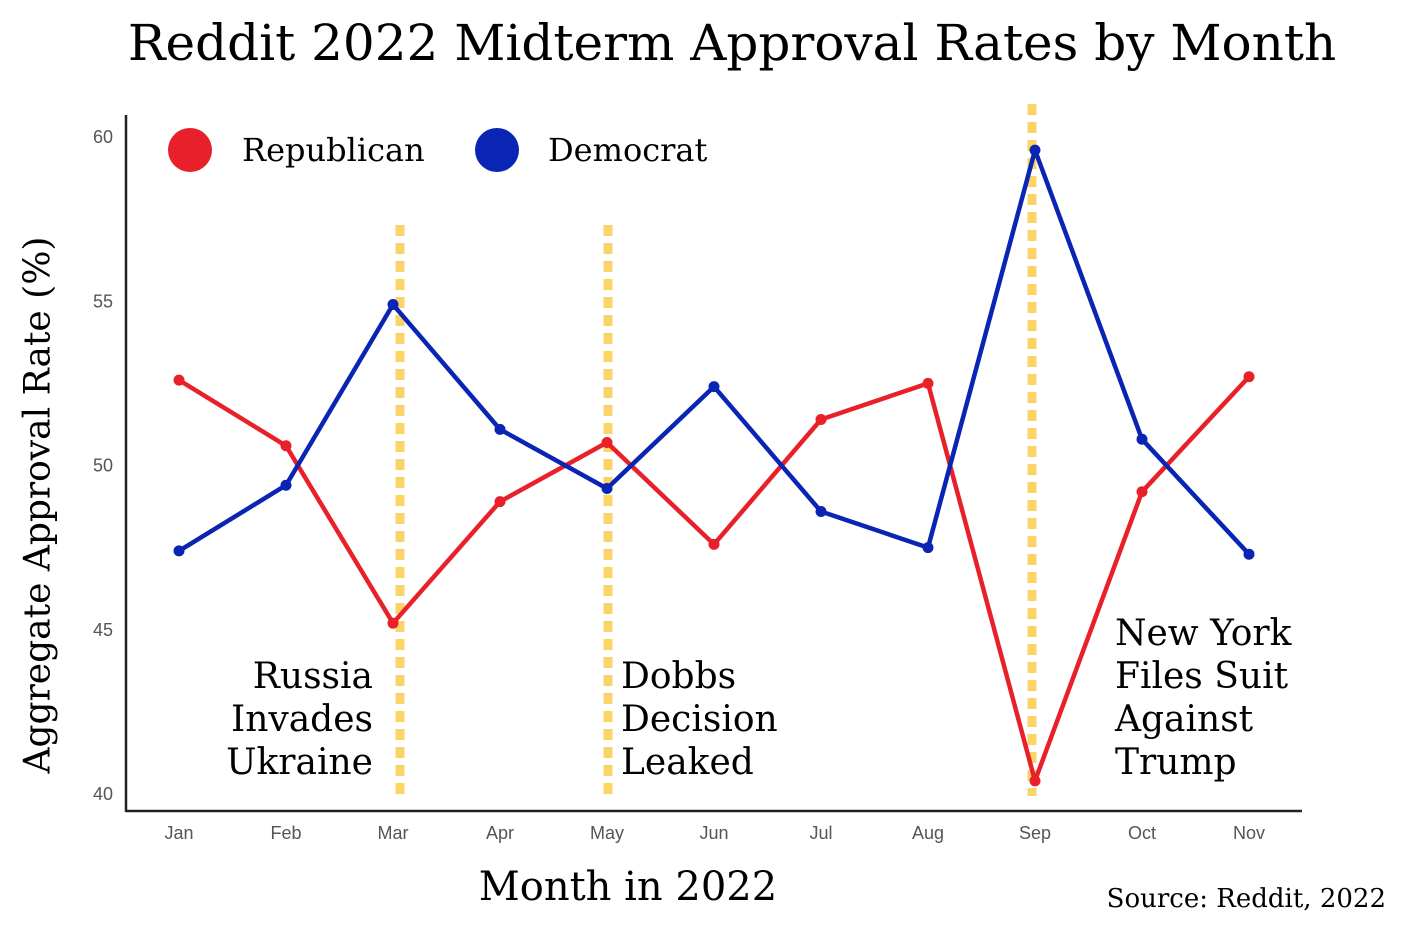 This screenshot has width=1416, height=932. What do you see at coordinates (393, 623) in the screenshot?
I see `point-republican-mar` at bounding box center [393, 623].